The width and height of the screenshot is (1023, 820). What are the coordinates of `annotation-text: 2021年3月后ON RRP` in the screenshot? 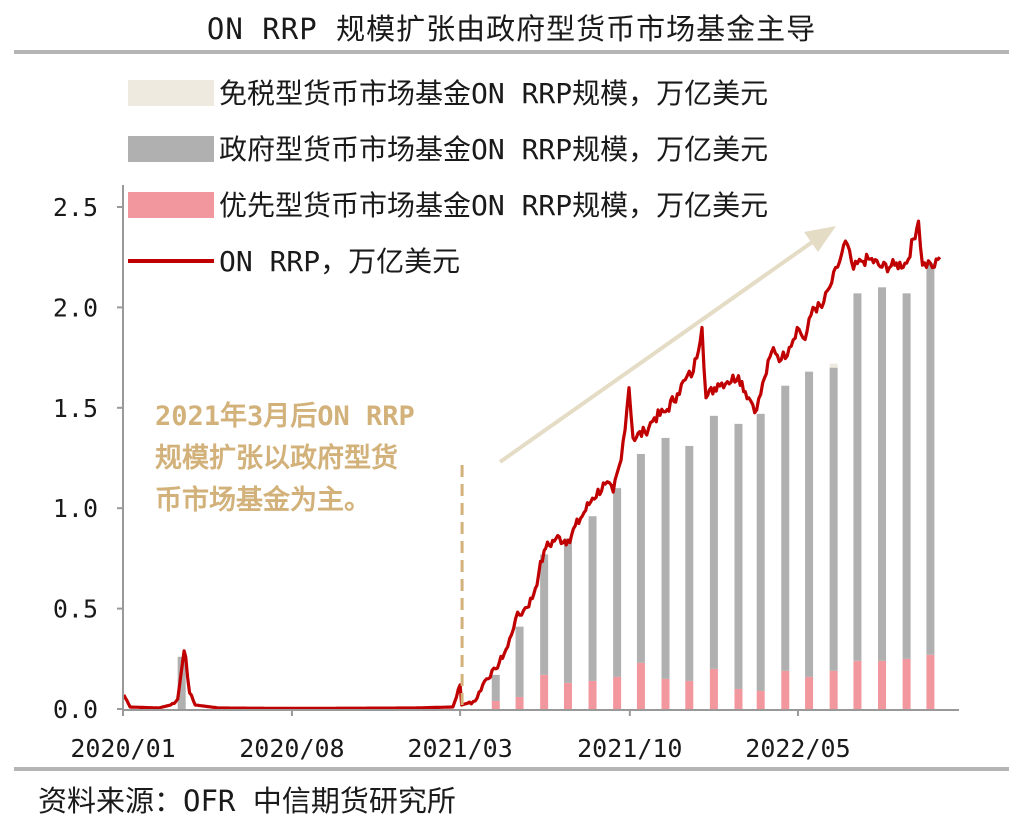 It's located at (285, 416).